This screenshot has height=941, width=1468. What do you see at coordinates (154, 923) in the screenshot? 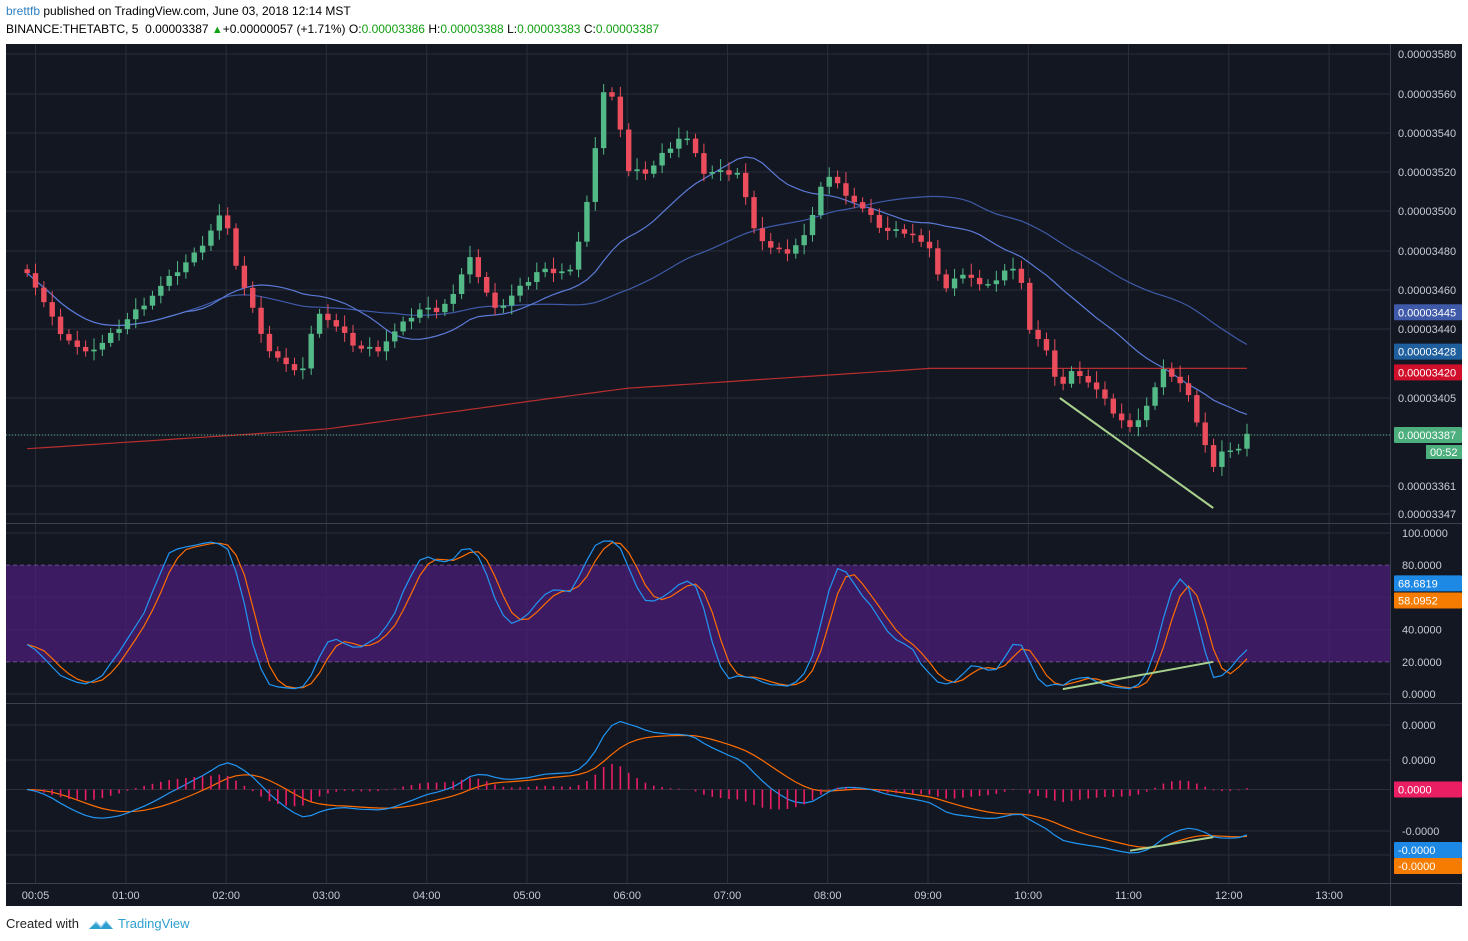
I see `tradingview-link: TradingView` at bounding box center [154, 923].